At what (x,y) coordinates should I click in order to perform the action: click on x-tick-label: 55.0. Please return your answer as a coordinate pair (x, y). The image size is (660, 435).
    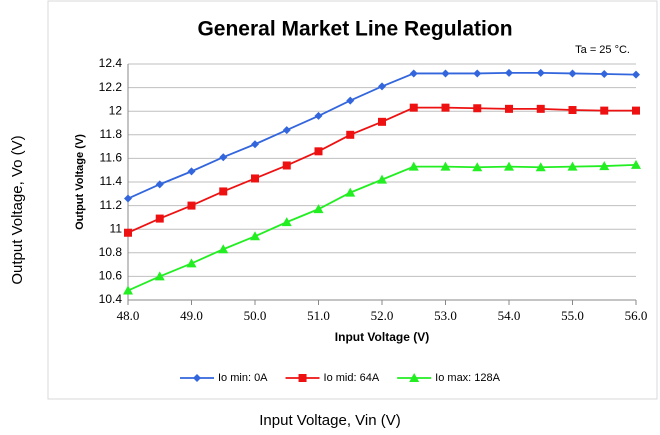
    Looking at the image, I should click on (572, 315).